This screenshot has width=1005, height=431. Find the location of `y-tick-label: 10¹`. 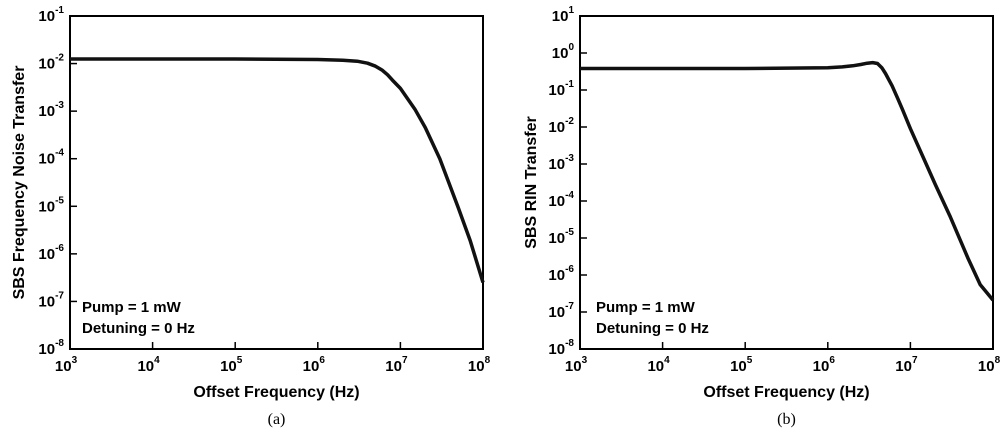

y-tick-label: 10¹ is located at coordinates (563, 15).